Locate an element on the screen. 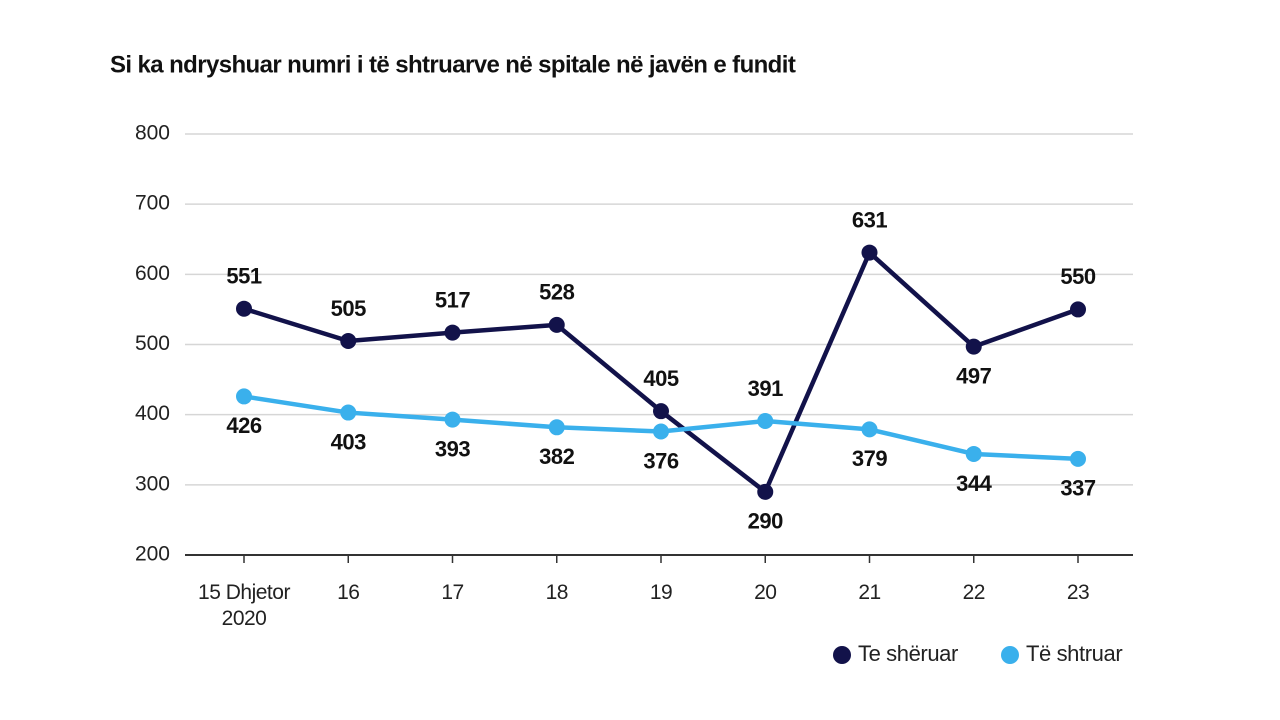 The image size is (1280, 720). x-tick-label: 18 is located at coordinates (557, 592).